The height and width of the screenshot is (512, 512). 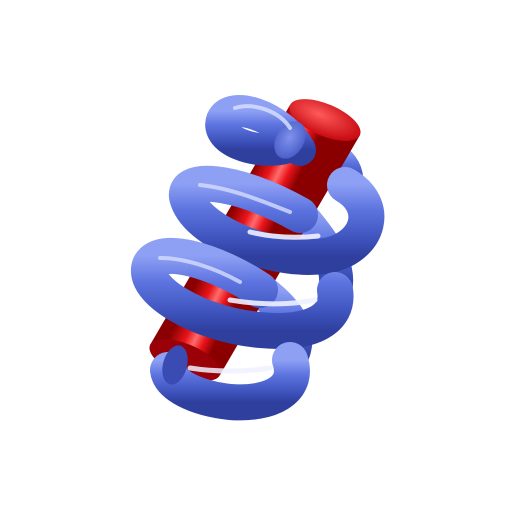 What do you see at coordinates (290, 140) in the screenshot?
I see `coil-top-end-cap` at bounding box center [290, 140].